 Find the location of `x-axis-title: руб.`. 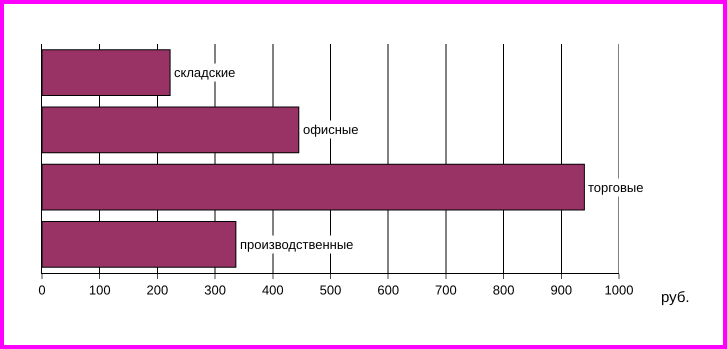

x-axis-title: руб. is located at coordinates (675, 297).